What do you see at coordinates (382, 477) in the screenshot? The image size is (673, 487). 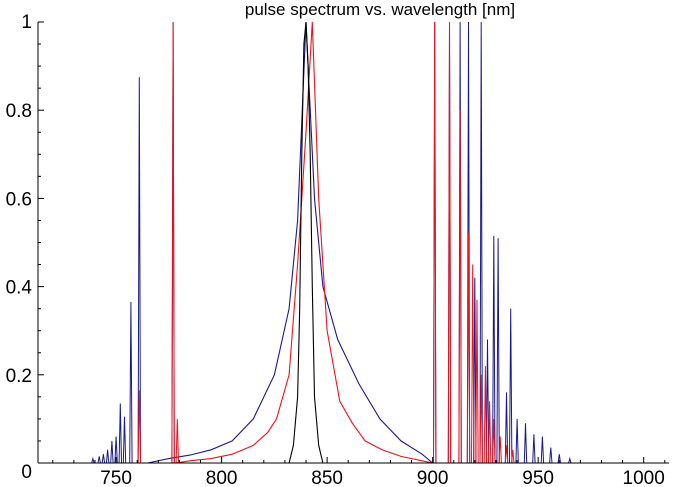 I see `x-tick-labels: 750 800 850 900 950 1000` at bounding box center [382, 477].